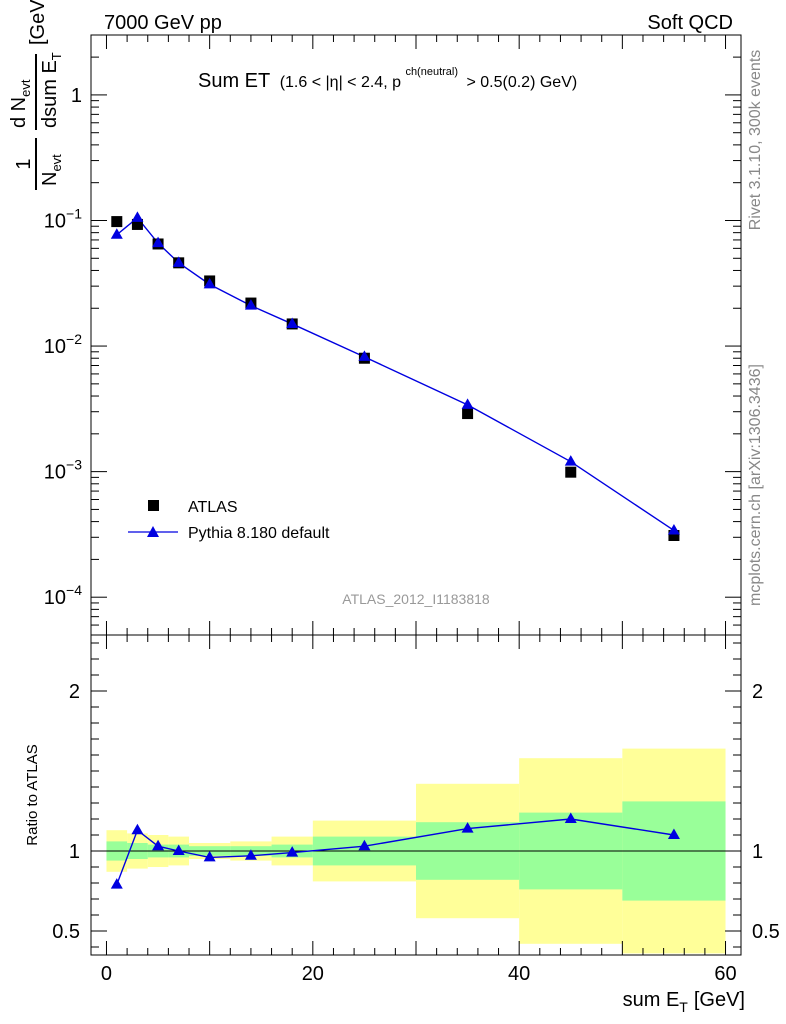 Image resolution: width=786 pixels, height=1024 pixels. I want to click on main-y-tick-label-exp: −4, so click(74, 590).